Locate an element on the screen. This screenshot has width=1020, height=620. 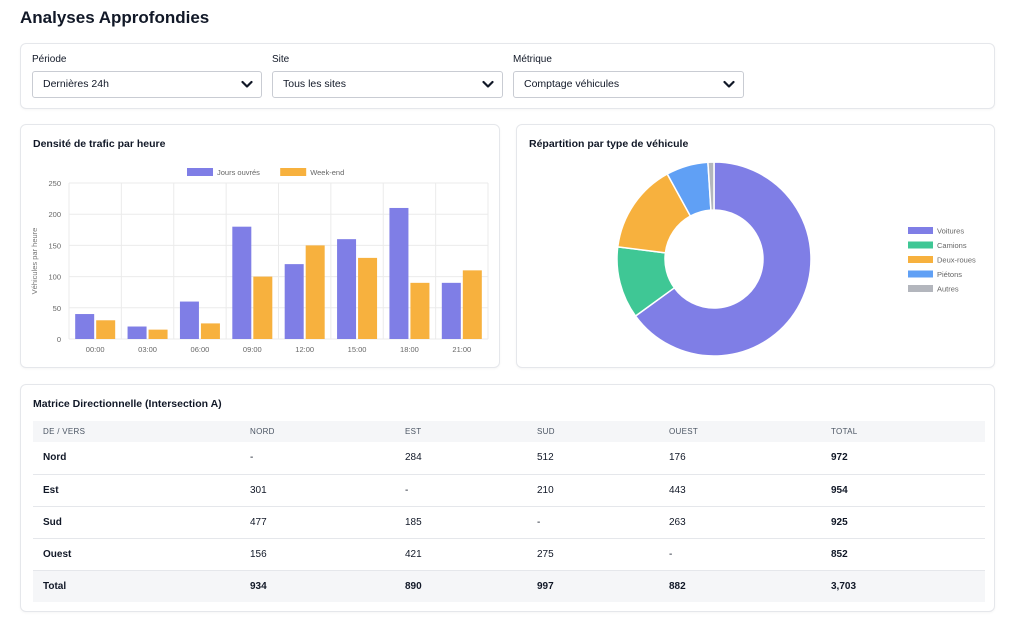
column-header: NORD is located at coordinates (262, 431).